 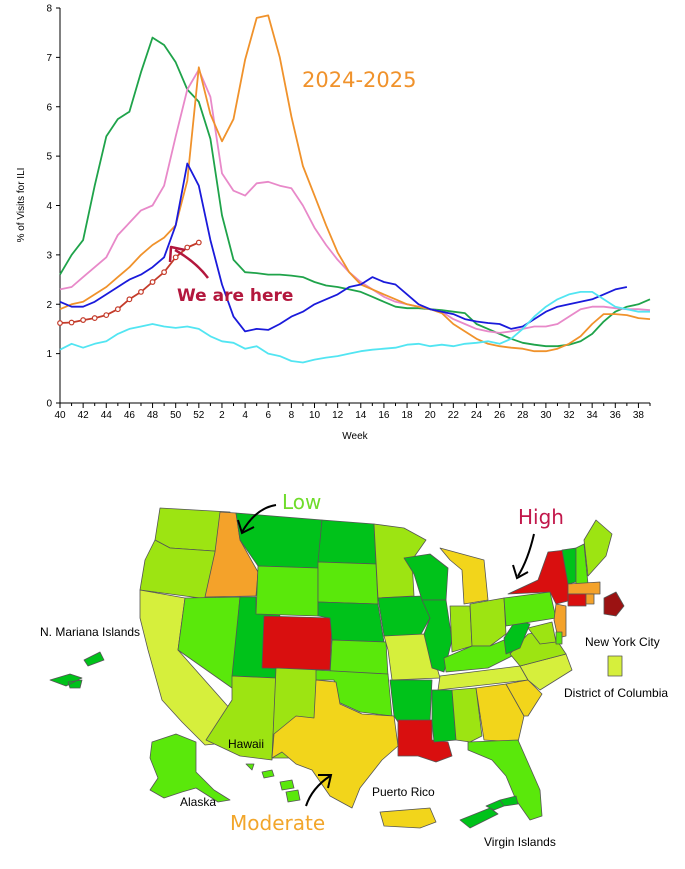 What do you see at coordinates (49, 305) in the screenshot?
I see `y-tick-label: 2` at bounding box center [49, 305].